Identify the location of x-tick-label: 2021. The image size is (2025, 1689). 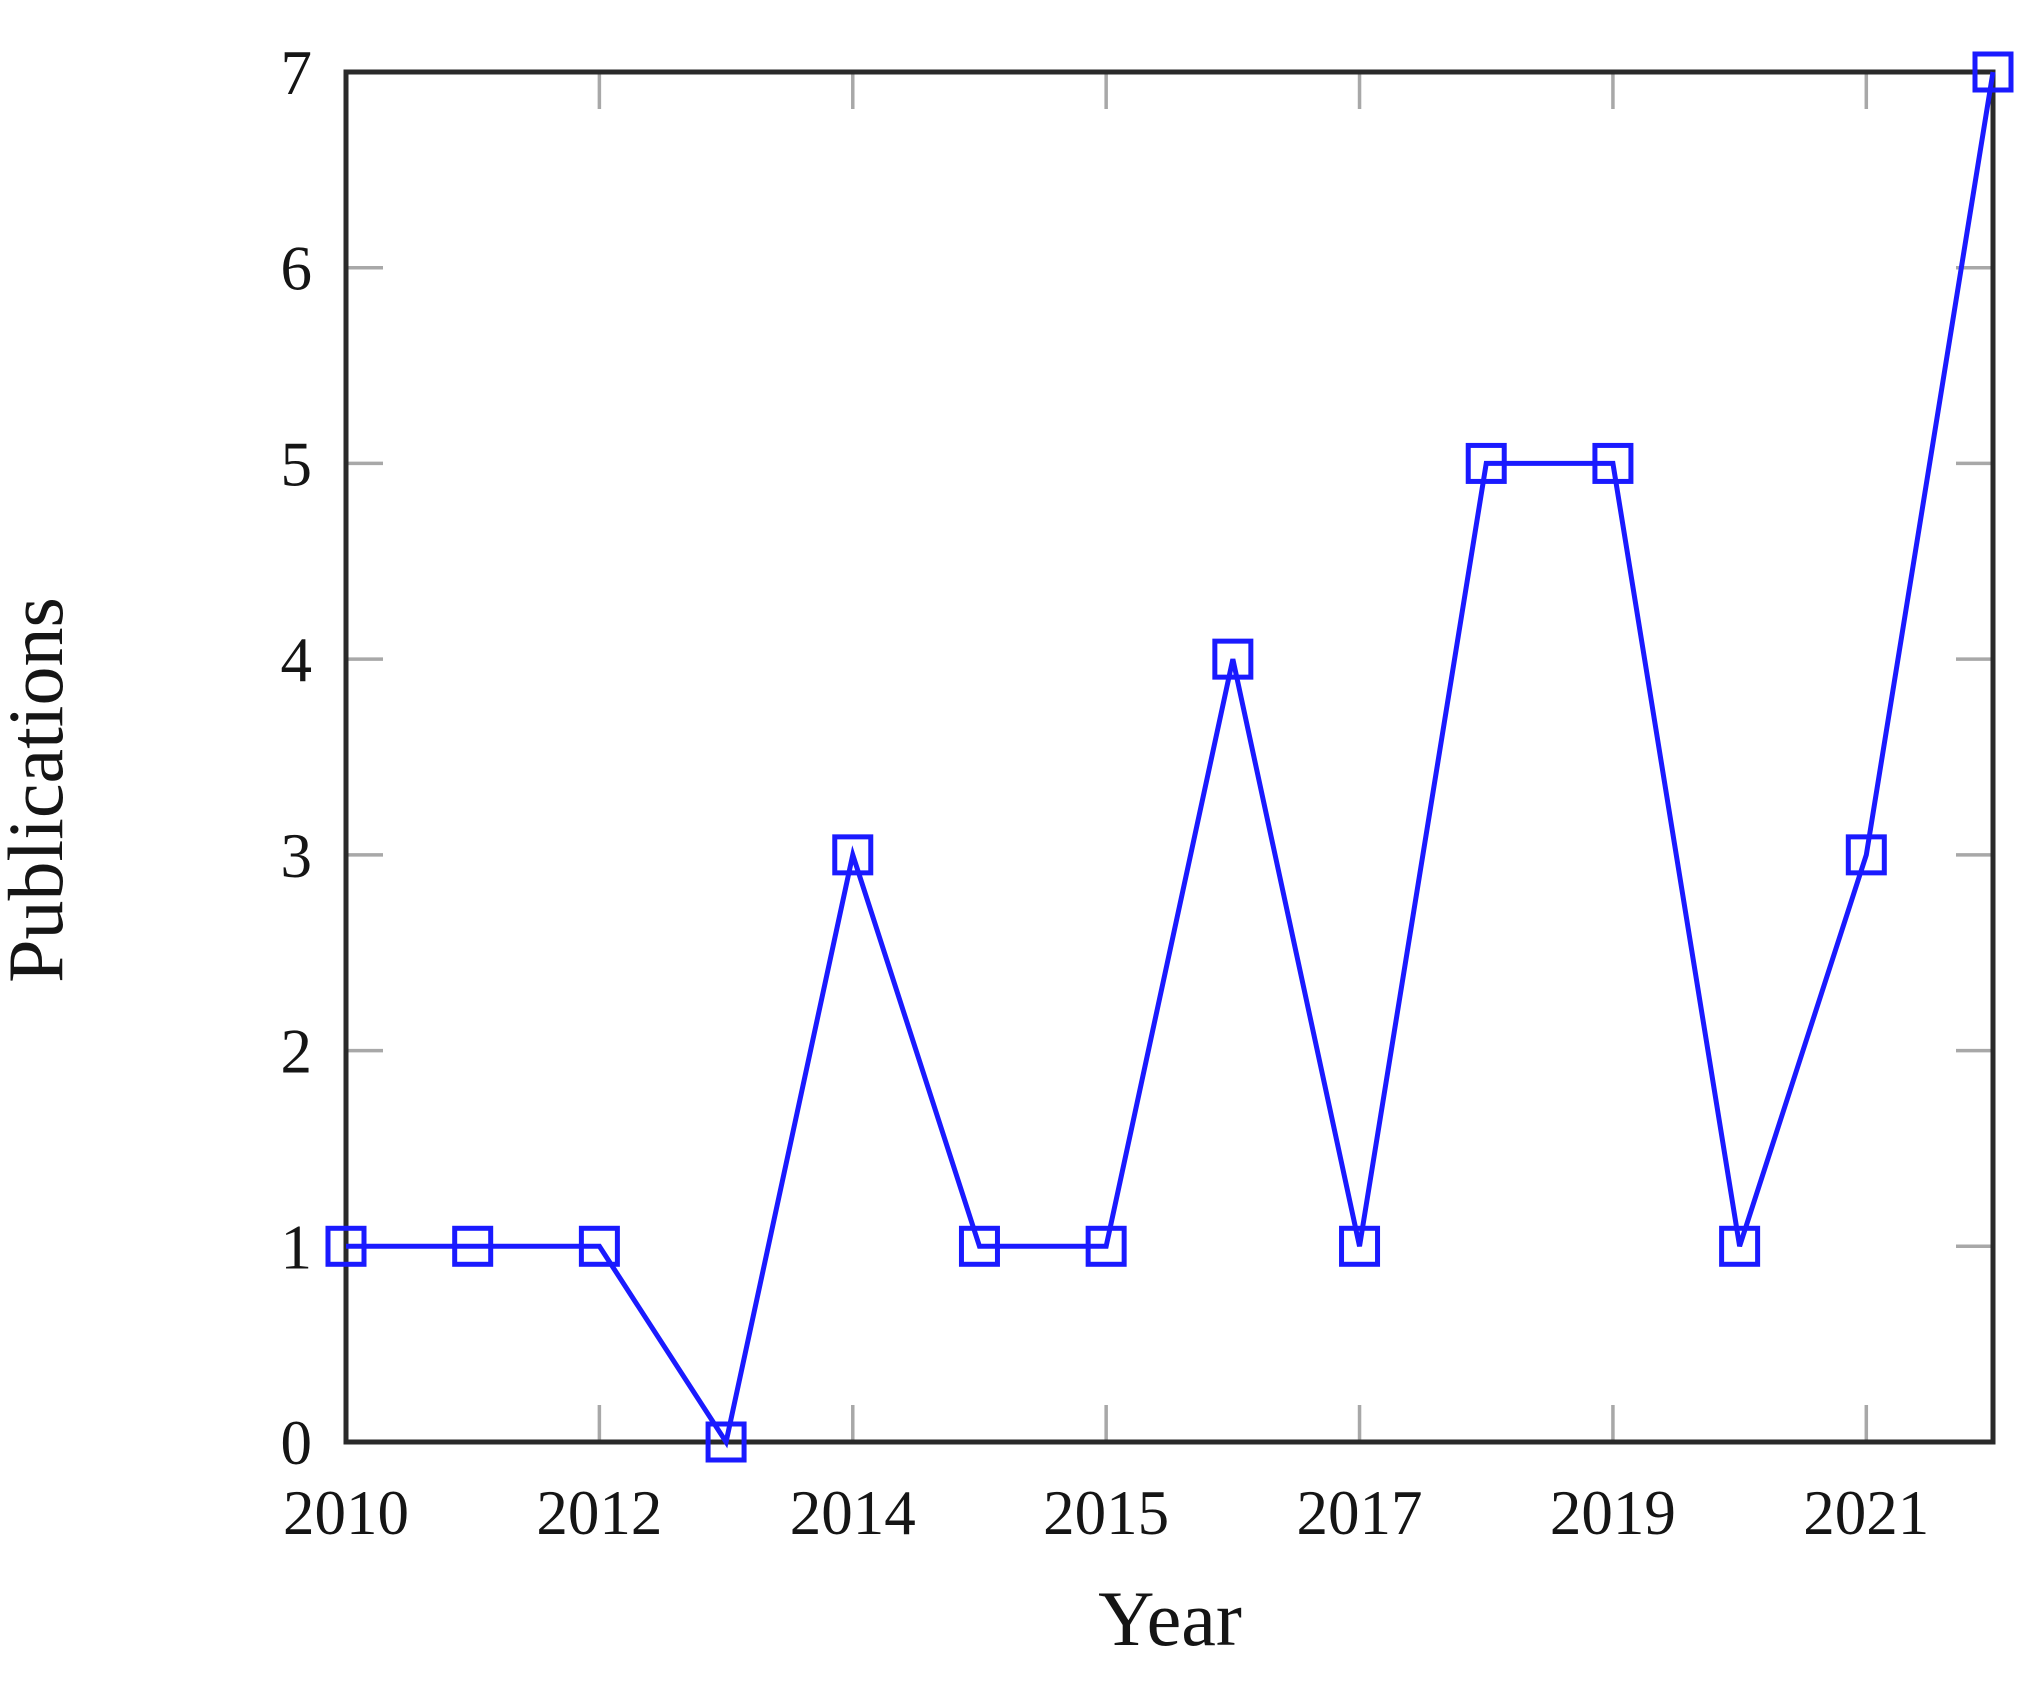
(1866, 1513).